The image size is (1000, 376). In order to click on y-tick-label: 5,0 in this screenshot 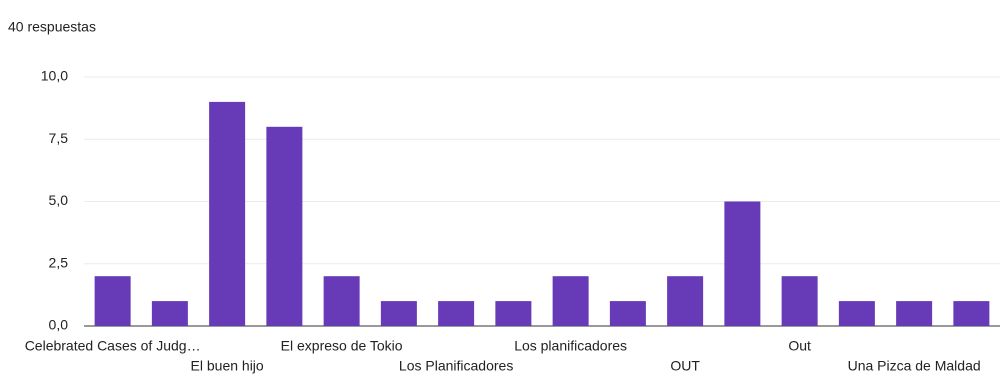, I will do `click(59, 200)`.